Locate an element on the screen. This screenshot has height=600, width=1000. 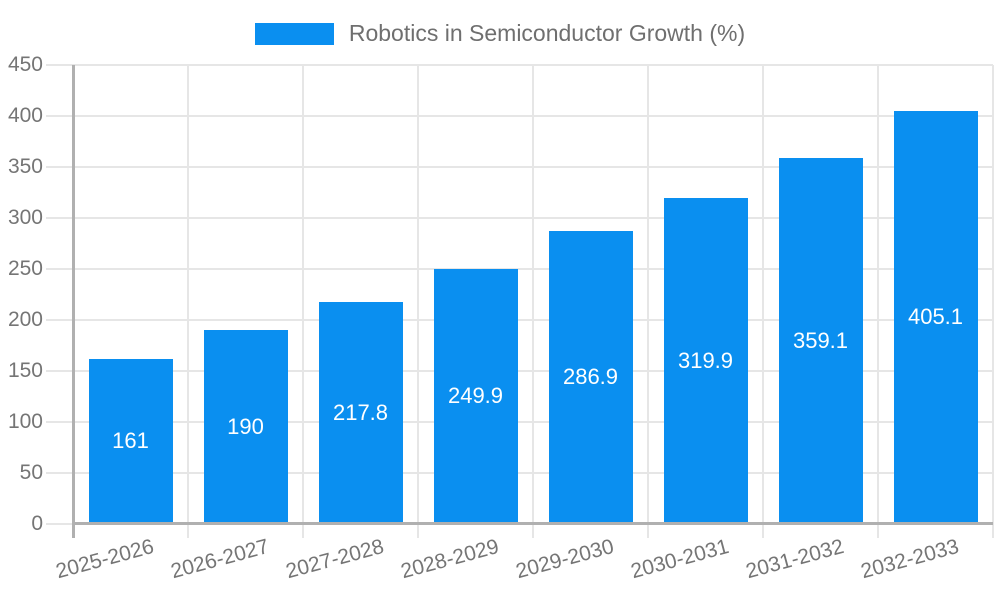
bar-value-label: 249.9 is located at coordinates (475, 396).